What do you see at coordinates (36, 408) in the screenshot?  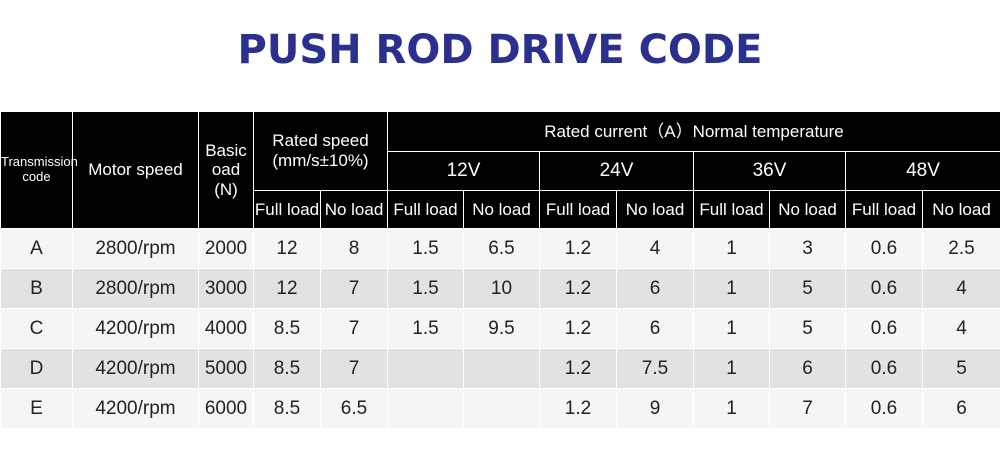 I see `cell-code: E` at bounding box center [36, 408].